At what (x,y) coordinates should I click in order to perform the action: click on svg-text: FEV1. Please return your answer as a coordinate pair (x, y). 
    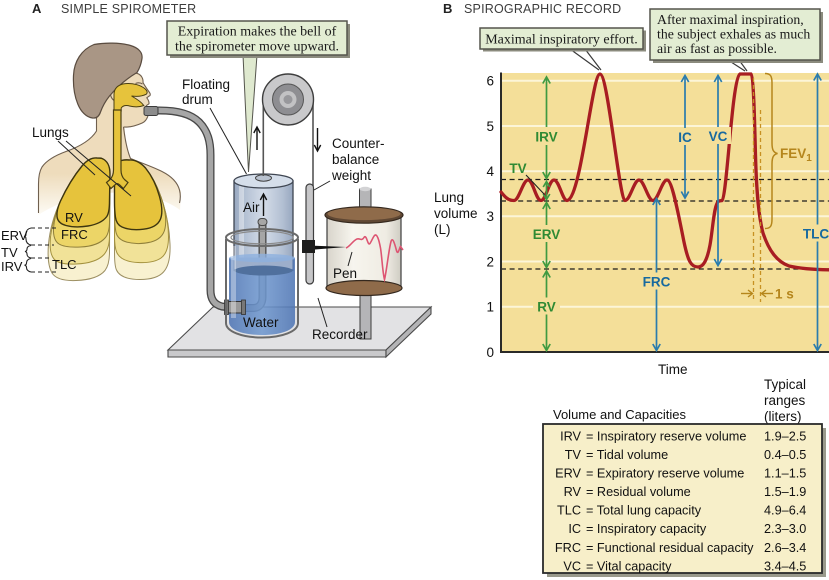
    Looking at the image, I should click on (796, 155).